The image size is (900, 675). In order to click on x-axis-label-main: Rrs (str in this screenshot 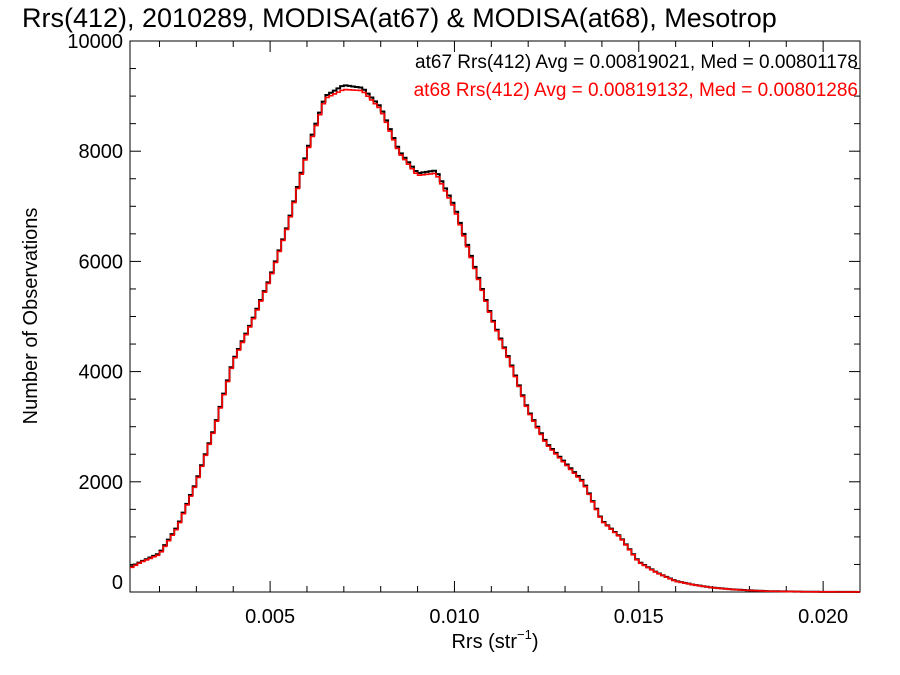, I will do `click(484, 642)`.